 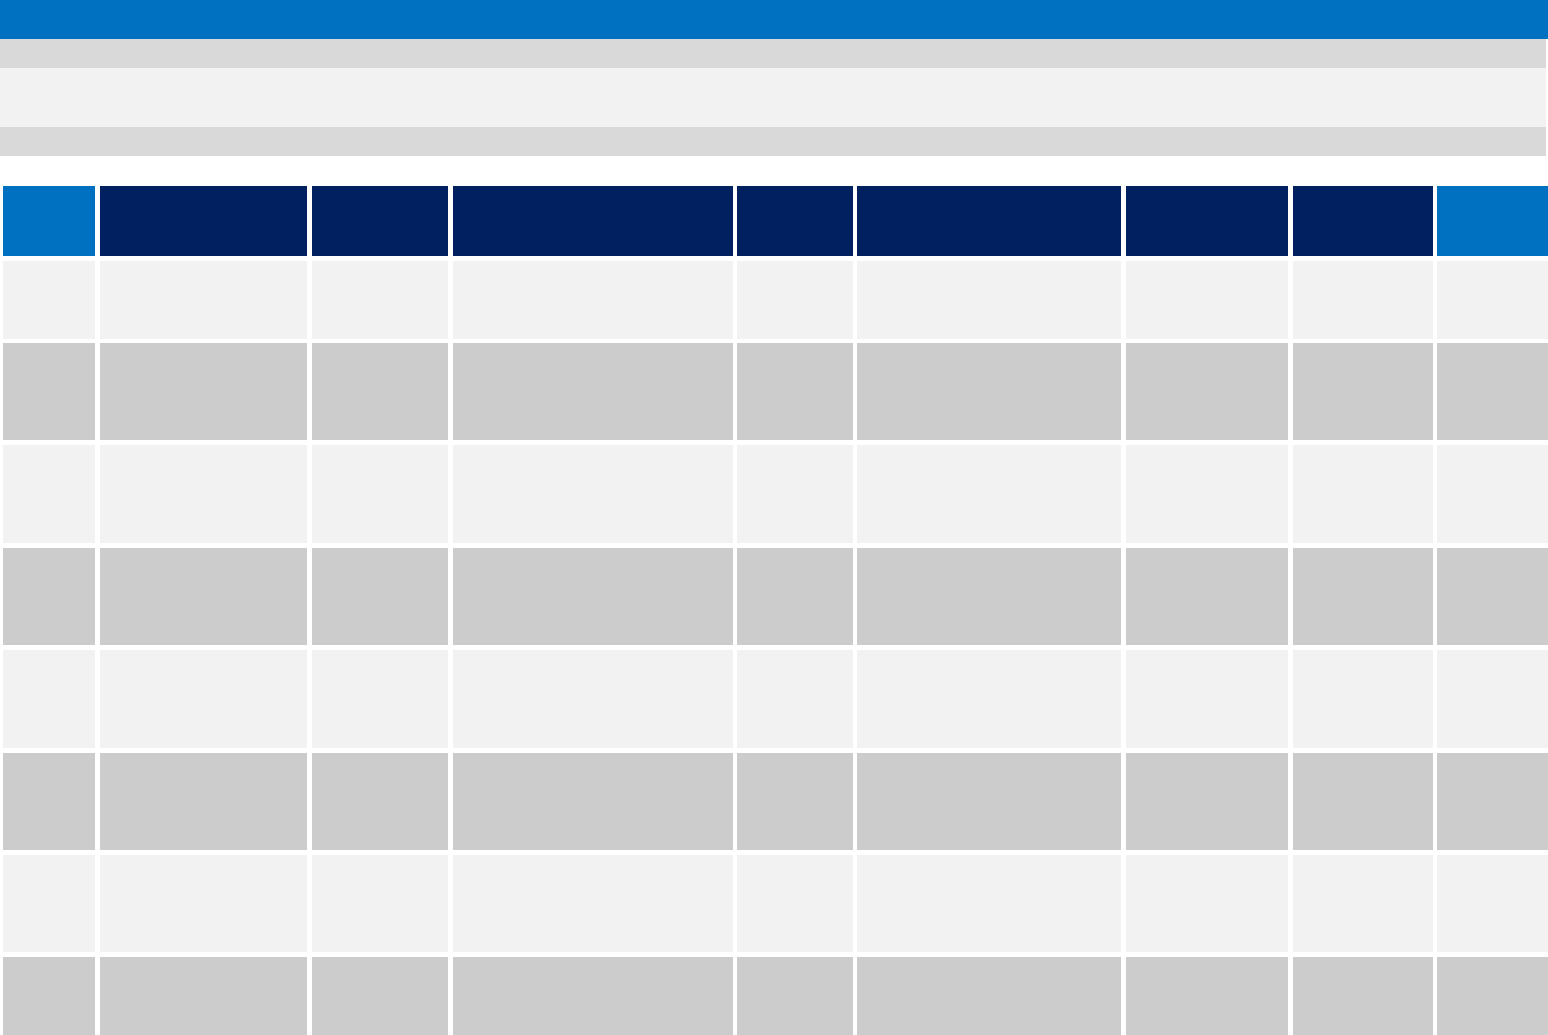 What do you see at coordinates (773, 53) in the screenshot?
I see `subheader-bar` at bounding box center [773, 53].